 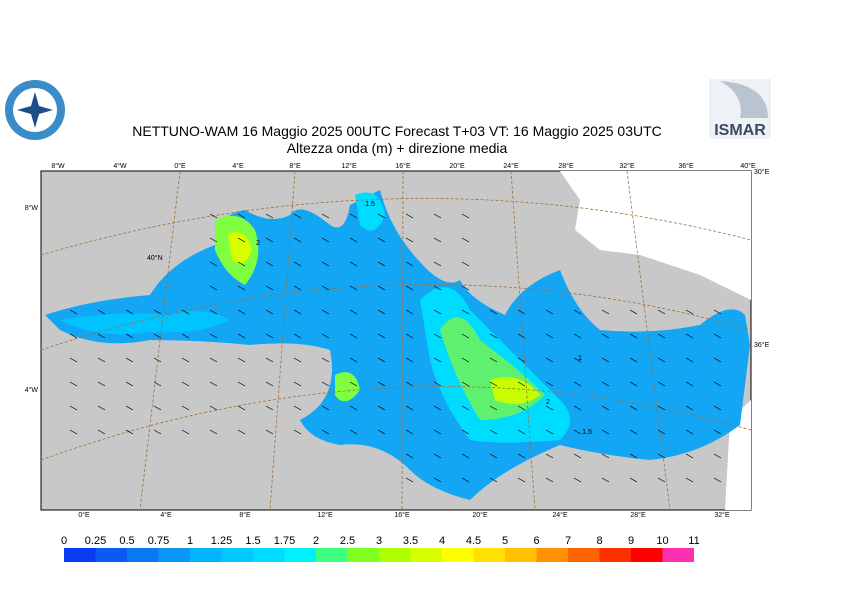 I want to click on lon-label-top: 16°E, so click(x=403, y=166).